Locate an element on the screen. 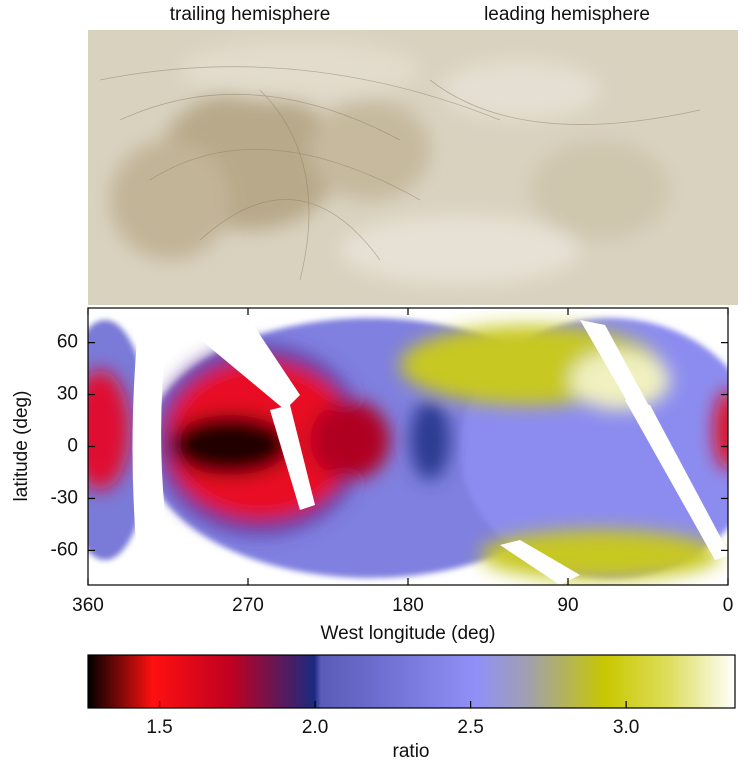 This screenshot has width=752, height=772. colorbar-tick-label: 2.5 is located at coordinates (470, 727).